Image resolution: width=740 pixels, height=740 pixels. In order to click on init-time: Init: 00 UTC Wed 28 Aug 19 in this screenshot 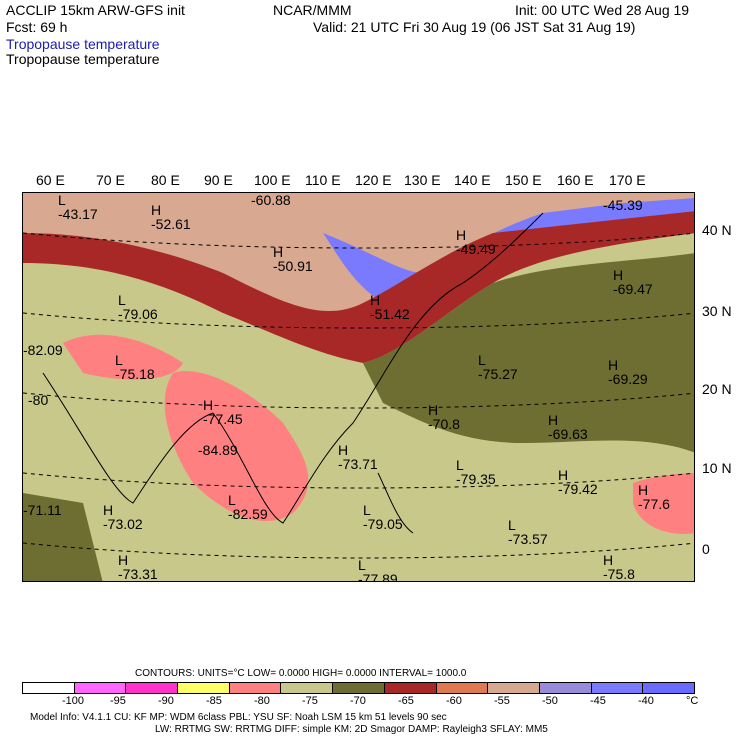, I will do `click(602, 10)`.